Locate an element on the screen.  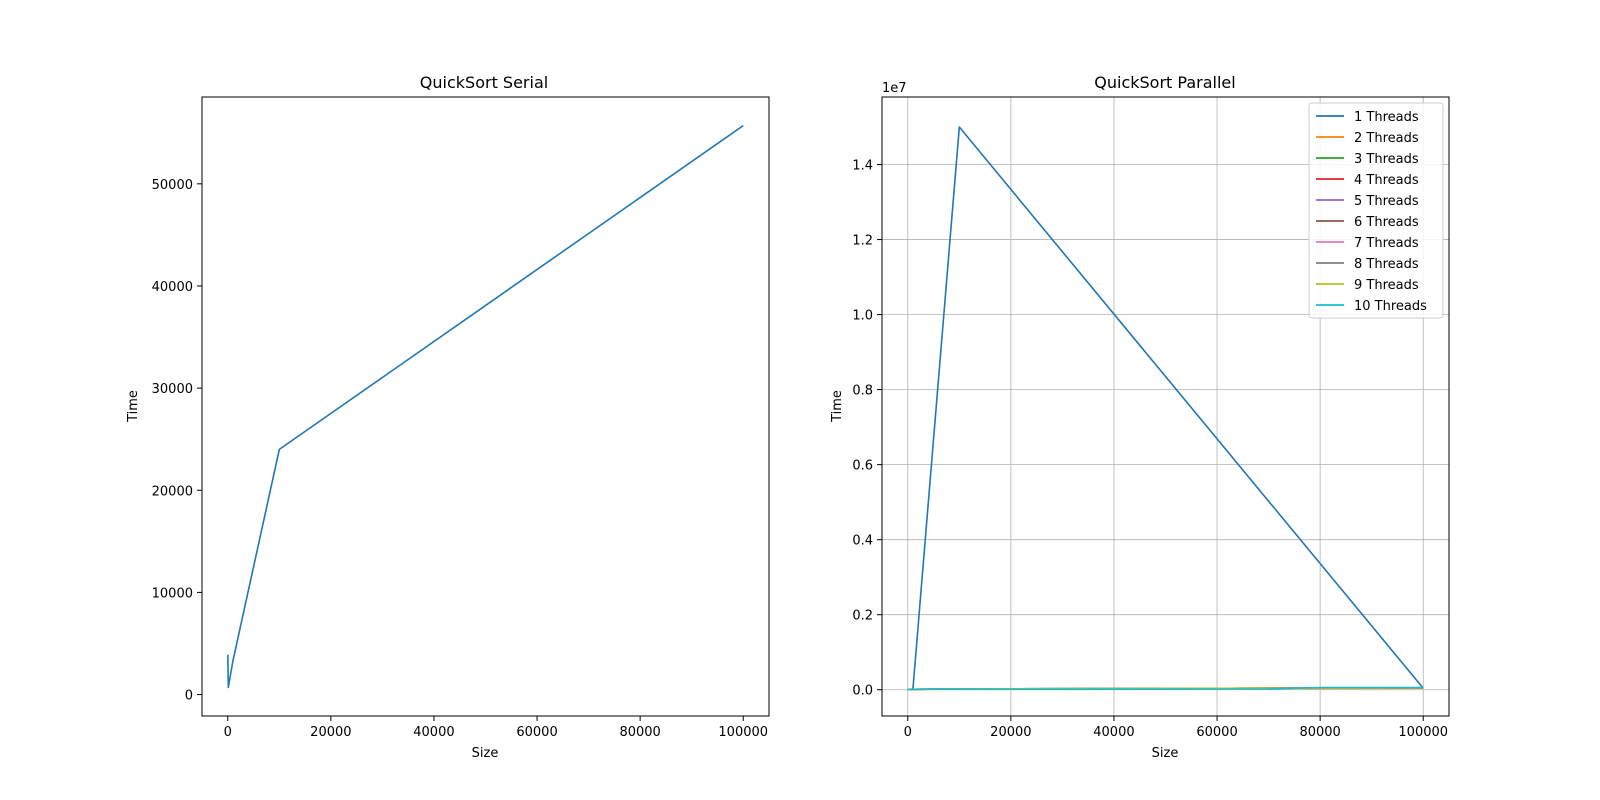
serial-x-axis-label: Size is located at coordinates (485, 753).